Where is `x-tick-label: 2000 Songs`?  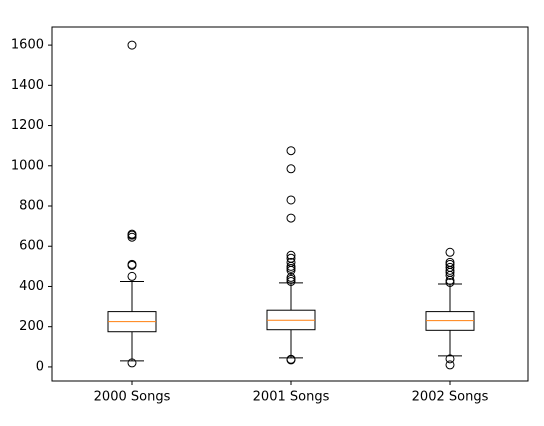
x-tick-label: 2000 Songs is located at coordinates (132, 397).